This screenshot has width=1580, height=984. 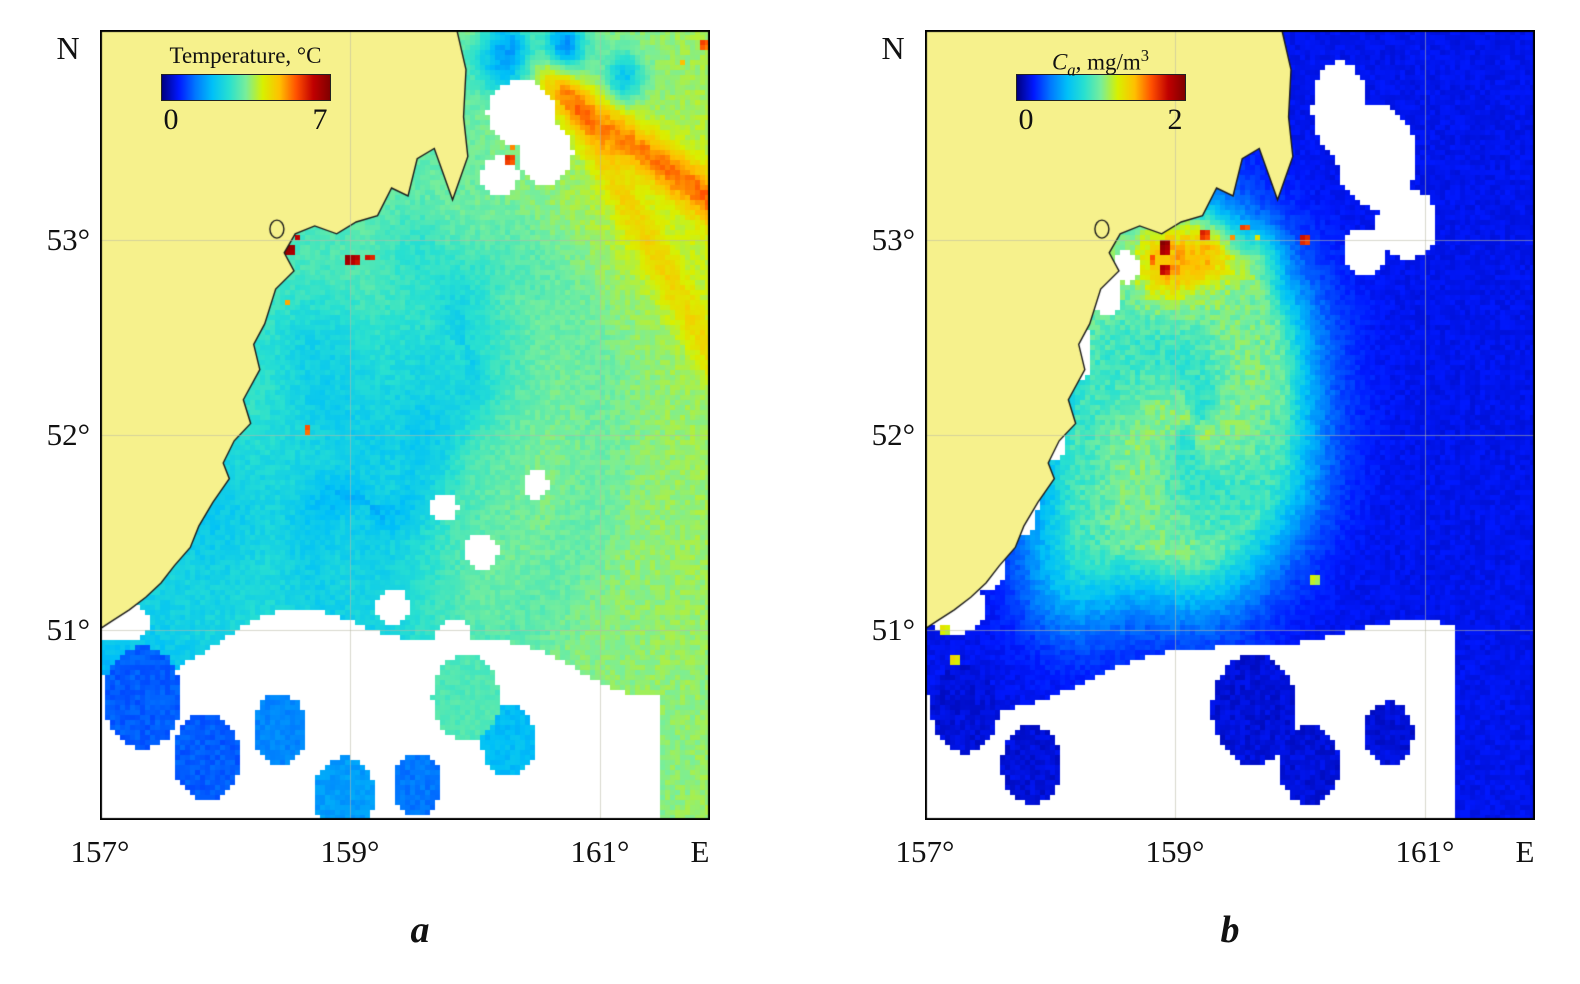 What do you see at coordinates (1101, 120) in the screenshot?
I see `chlorophyll-colorbar-scale: 0 2` at bounding box center [1101, 120].